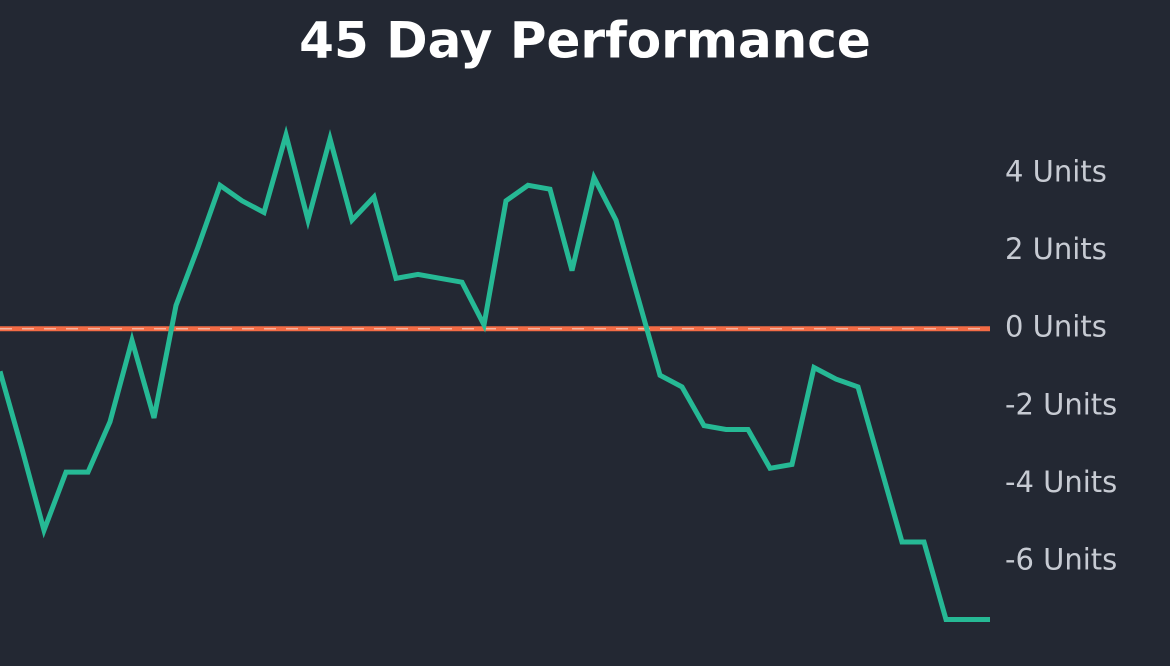  Describe the element at coordinates (1061, 482) in the screenshot. I see `y-tick-label: -4 Units` at that location.